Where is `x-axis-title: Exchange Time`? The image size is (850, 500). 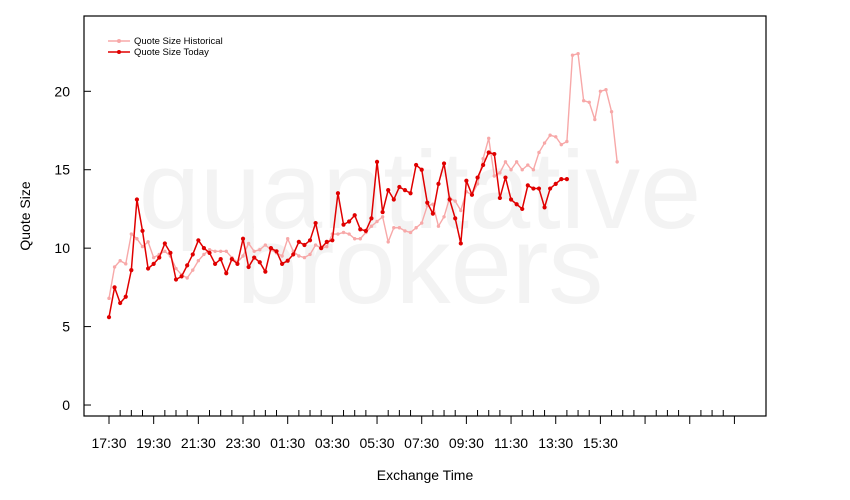 x-axis-title: Exchange Time is located at coordinates (425, 475).